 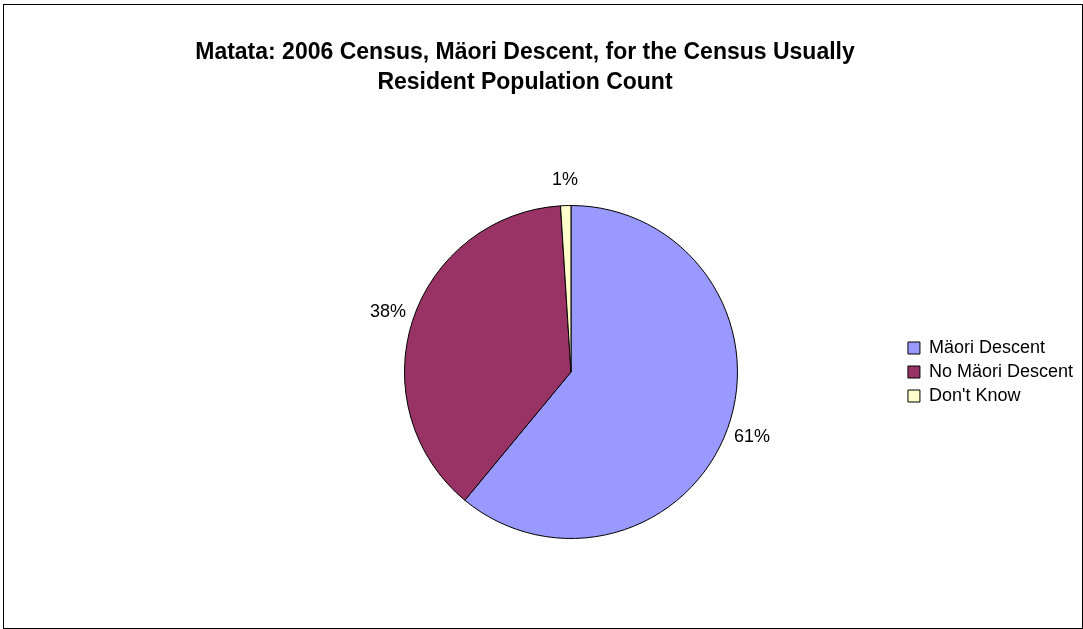 I want to click on legend-label: Don't Know, so click(x=975, y=394).